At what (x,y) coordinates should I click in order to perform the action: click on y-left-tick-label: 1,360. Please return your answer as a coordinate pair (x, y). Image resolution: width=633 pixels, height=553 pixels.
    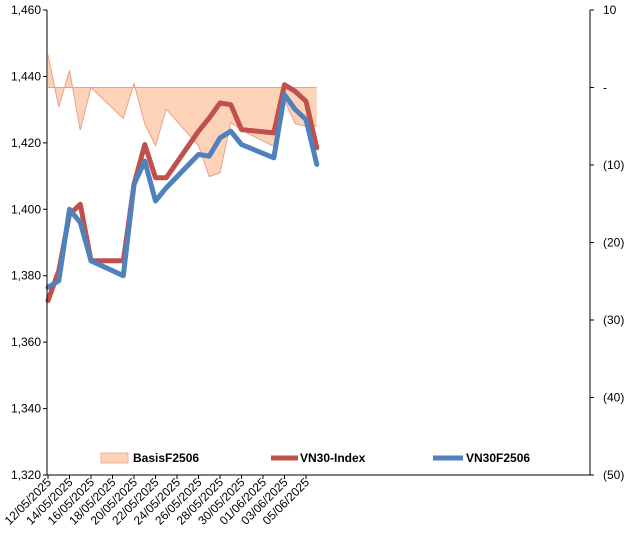
    Looking at the image, I should click on (26, 342).